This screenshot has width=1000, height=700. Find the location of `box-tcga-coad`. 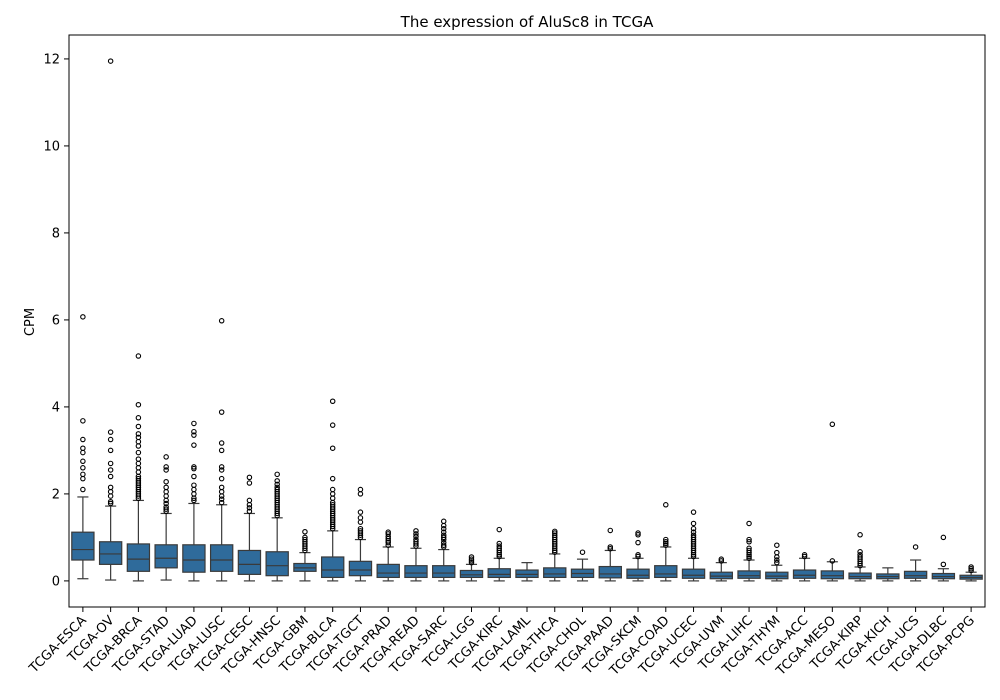

box-tcga-coad is located at coordinates (666, 542).